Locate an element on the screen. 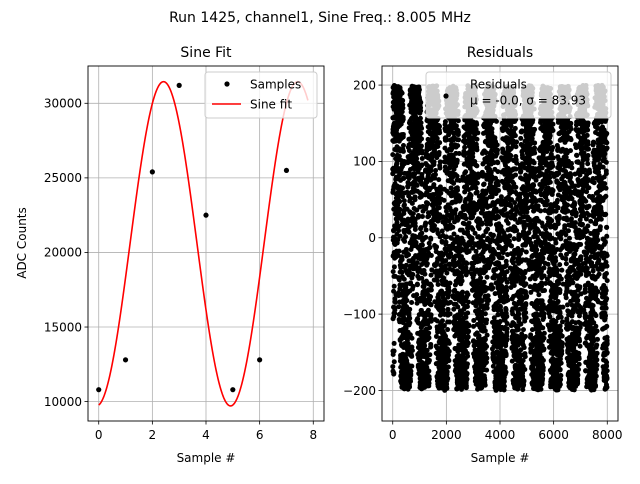 Image resolution: width=640 pixels, height=484 pixels. sine-fit-title: Sine Fit is located at coordinates (206, 53).